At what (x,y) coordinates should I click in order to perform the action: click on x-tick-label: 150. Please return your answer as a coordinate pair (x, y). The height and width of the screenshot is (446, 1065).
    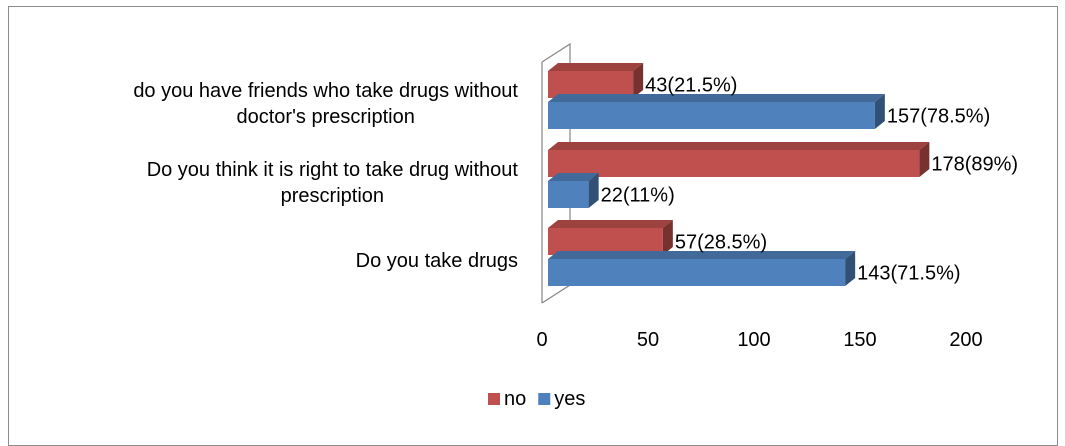
    Looking at the image, I should click on (859, 340).